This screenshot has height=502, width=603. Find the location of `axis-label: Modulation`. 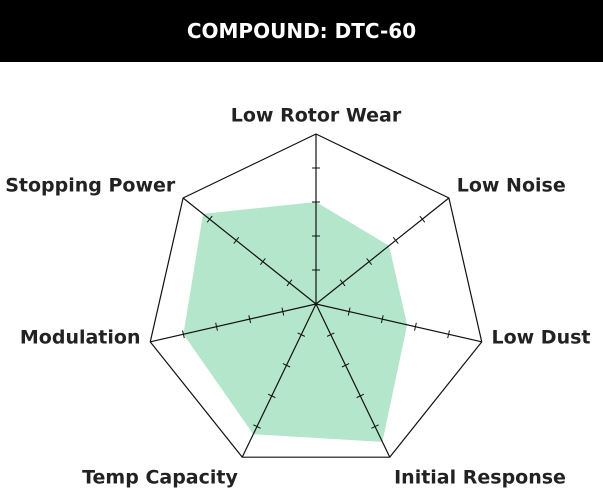

axis-label: Modulation is located at coordinates (80, 338).